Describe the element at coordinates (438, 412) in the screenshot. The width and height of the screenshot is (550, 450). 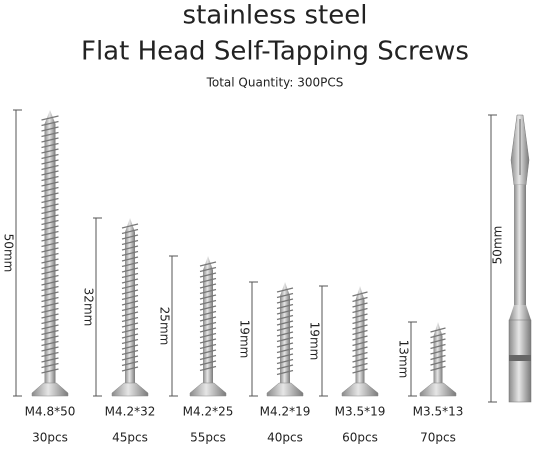
I see `size-label: M3.5*13` at that location.